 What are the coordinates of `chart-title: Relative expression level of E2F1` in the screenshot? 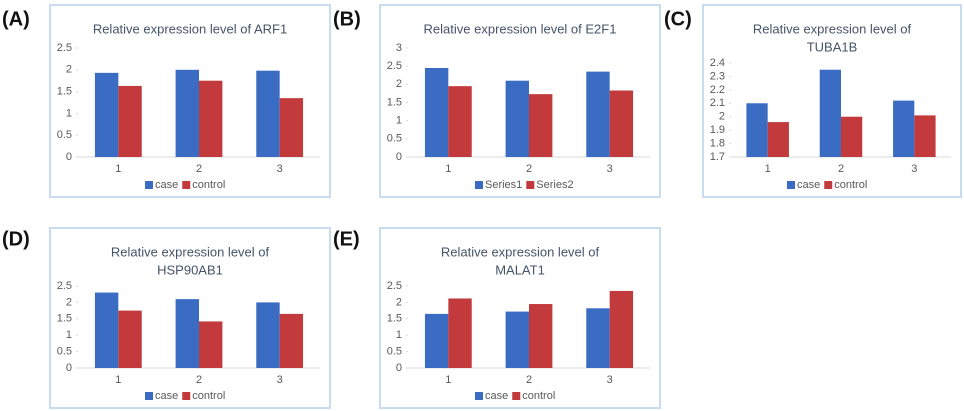 It's located at (520, 28).